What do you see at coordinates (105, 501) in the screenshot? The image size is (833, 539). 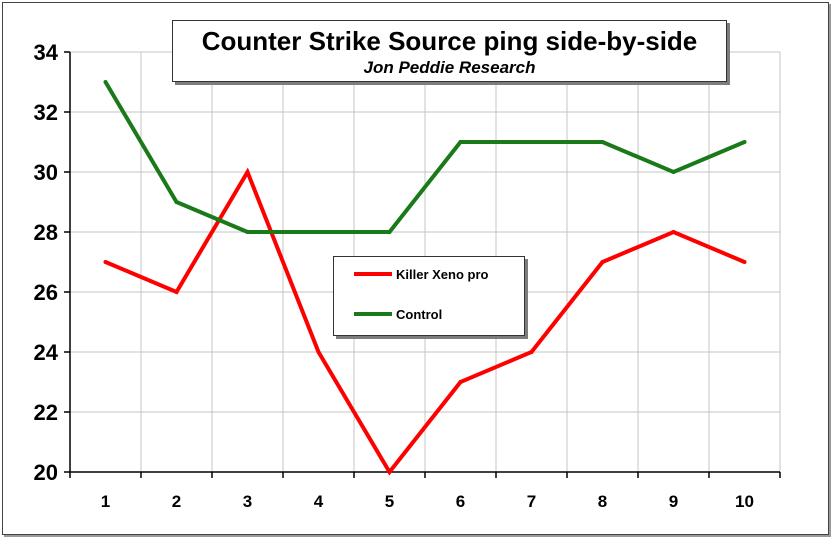 I see `x-tick-label: 1` at bounding box center [105, 501].